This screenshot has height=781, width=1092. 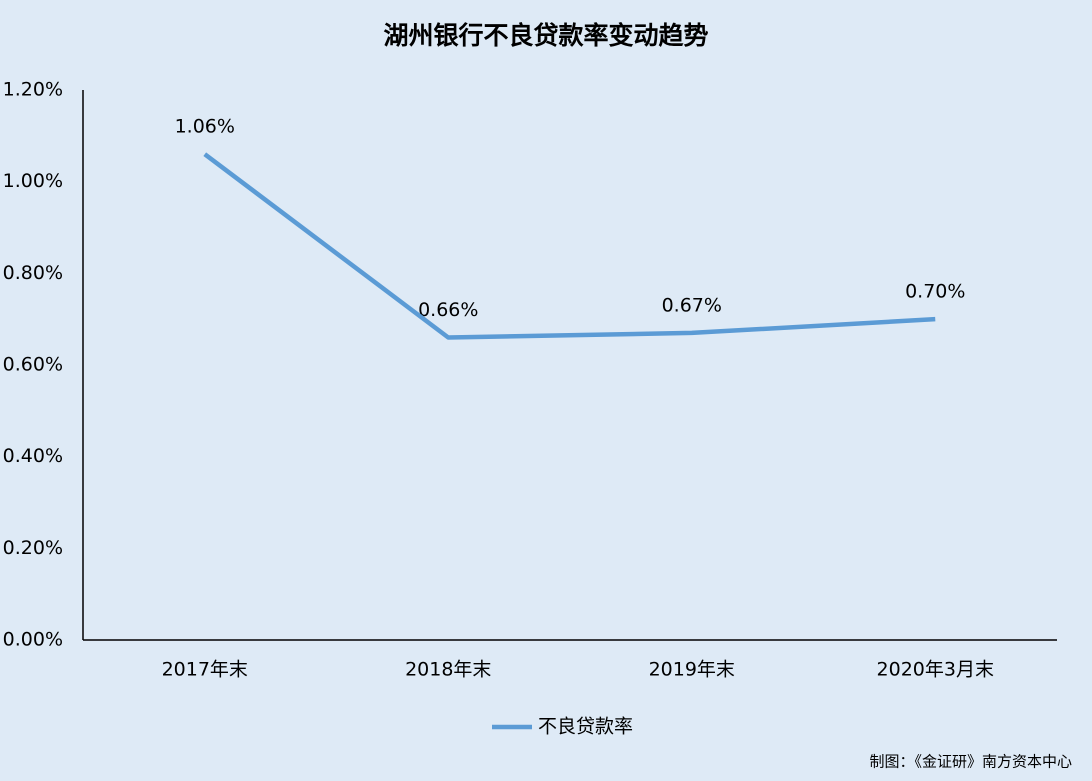 I want to click on y-tick-label: 0.80%, so click(x=33, y=273).